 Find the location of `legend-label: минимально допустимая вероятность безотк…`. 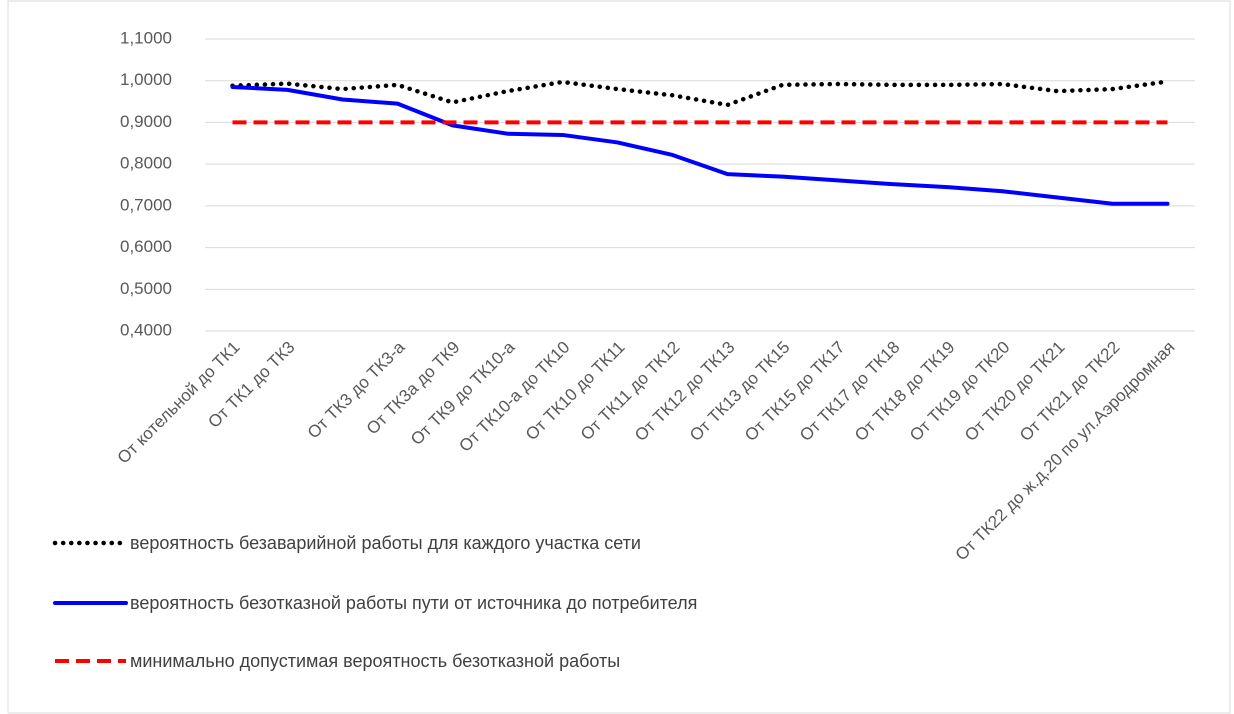

legend-label: минимально допустимая вероятность безотк… is located at coordinates (375, 661).